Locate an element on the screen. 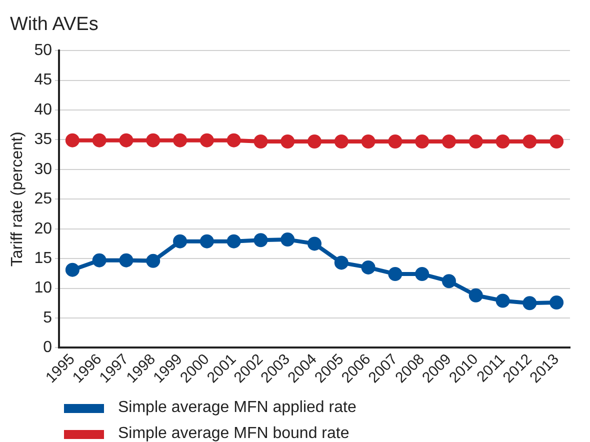  y-tick-label: 35 is located at coordinates (43, 139).